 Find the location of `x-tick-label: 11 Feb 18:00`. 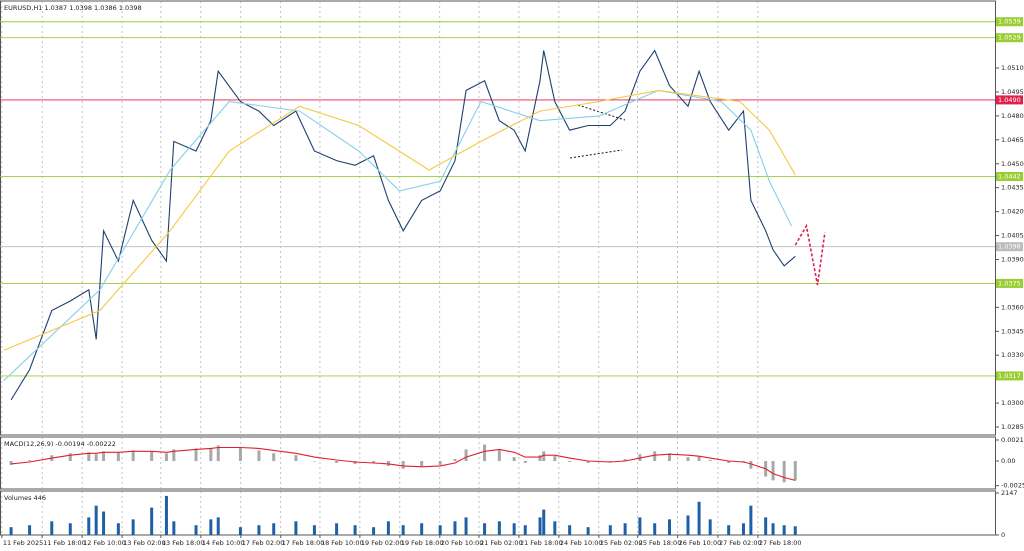

x-tick-label: 11 Feb 18:00 is located at coordinates (64, 543).